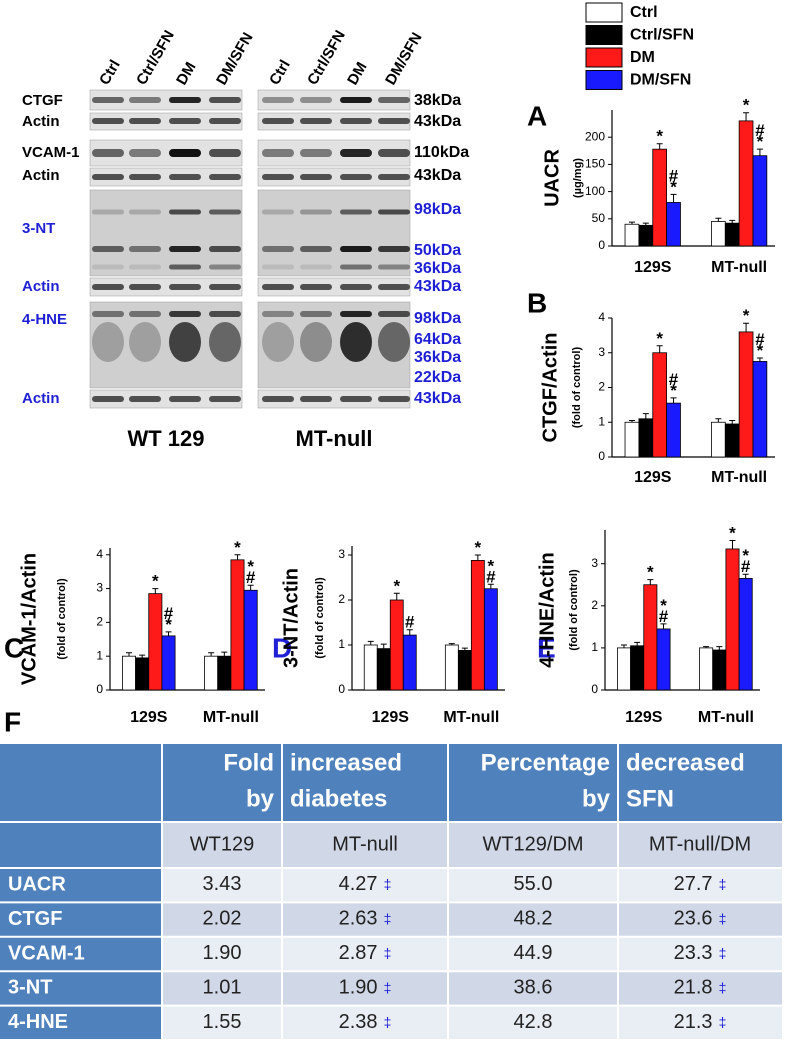 The width and height of the screenshot is (788, 1050). What do you see at coordinates (365, 844) in the screenshot?
I see `subheader-cell: MT-null` at bounding box center [365, 844].